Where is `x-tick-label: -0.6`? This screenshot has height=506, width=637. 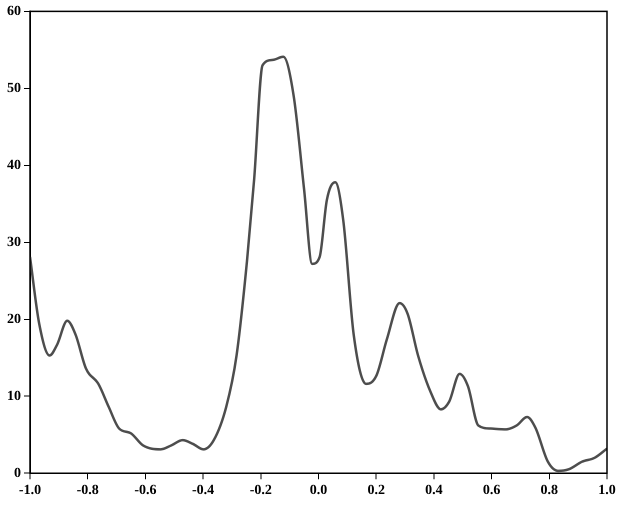 x-tick-label: -0.6 is located at coordinates (145, 490).